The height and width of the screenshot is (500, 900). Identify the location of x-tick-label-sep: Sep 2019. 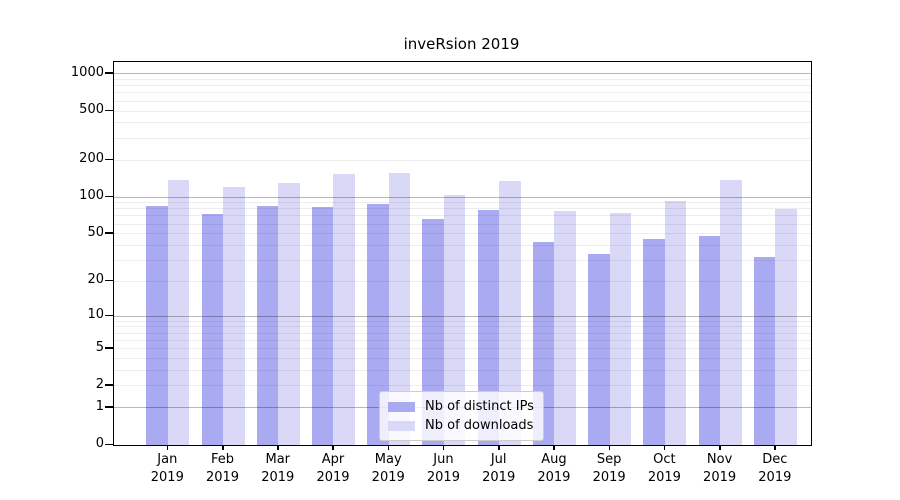
(609, 468).